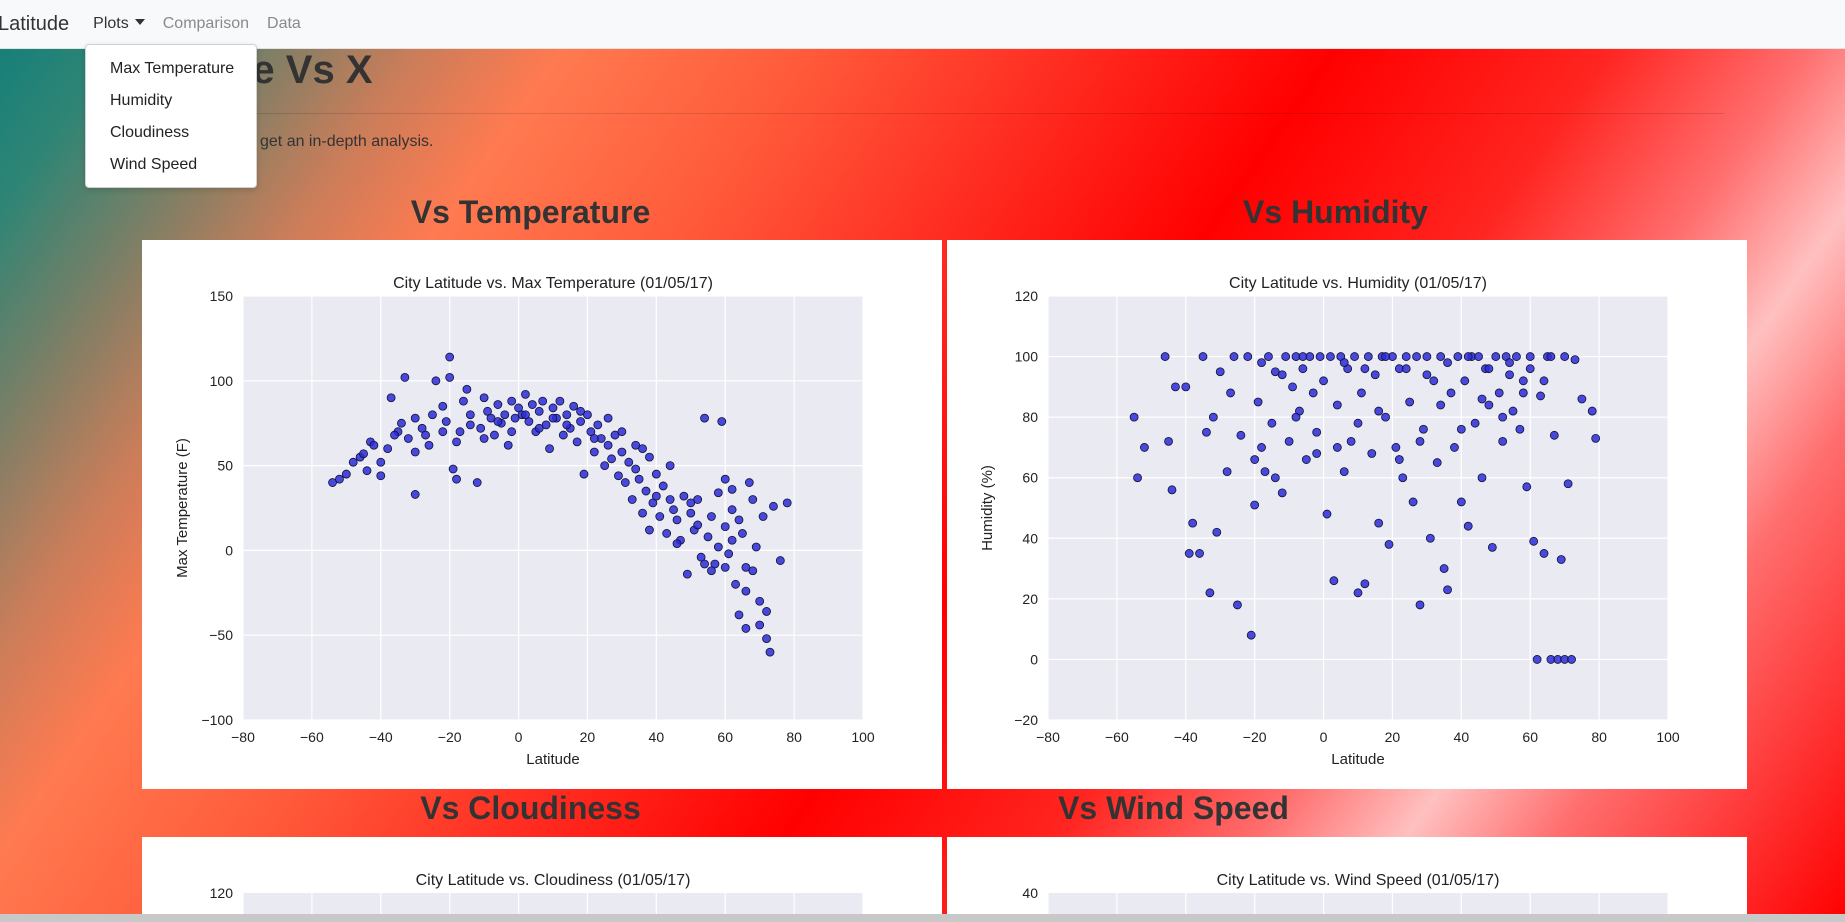 The width and height of the screenshot is (1845, 922). I want to click on y-tick-label: 50, so click(225, 466).